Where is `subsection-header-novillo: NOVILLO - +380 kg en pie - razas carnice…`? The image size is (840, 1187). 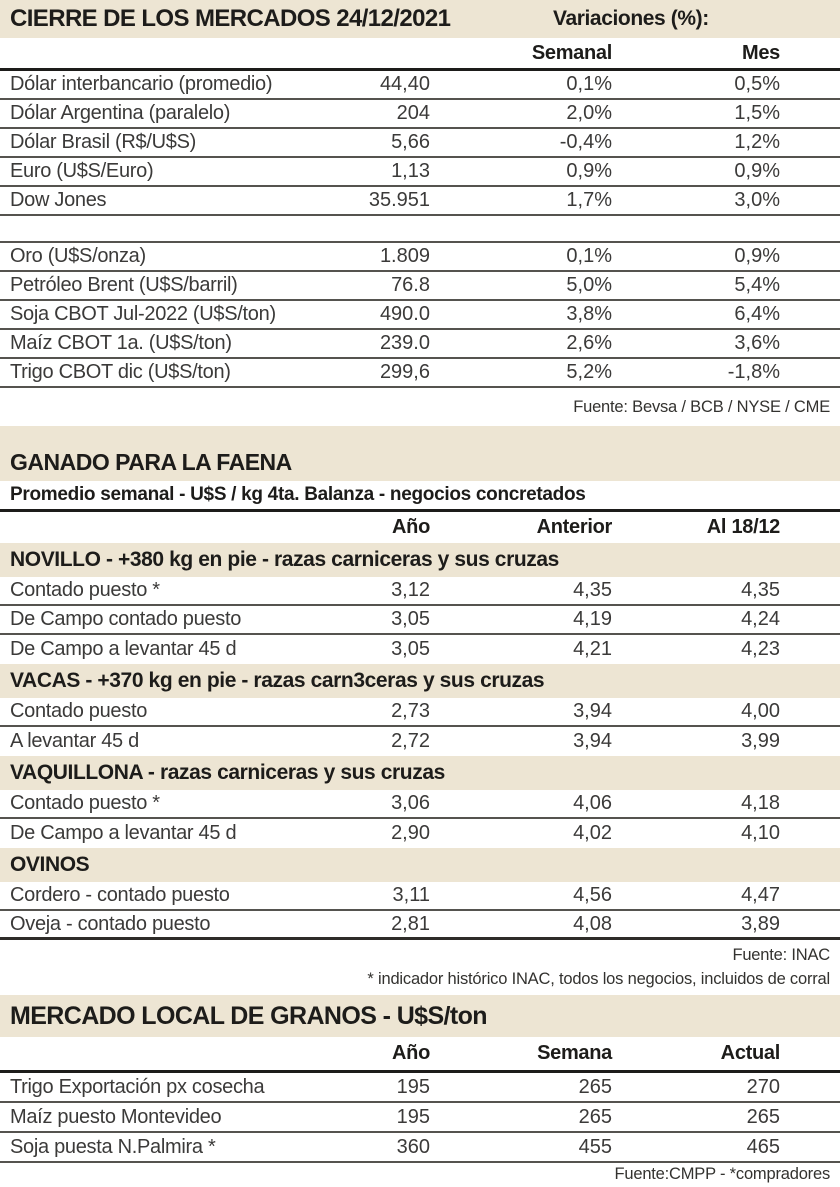 subsection-header-novillo: NOVILLO - +380 kg en pie - razas carnice… is located at coordinates (420, 560).